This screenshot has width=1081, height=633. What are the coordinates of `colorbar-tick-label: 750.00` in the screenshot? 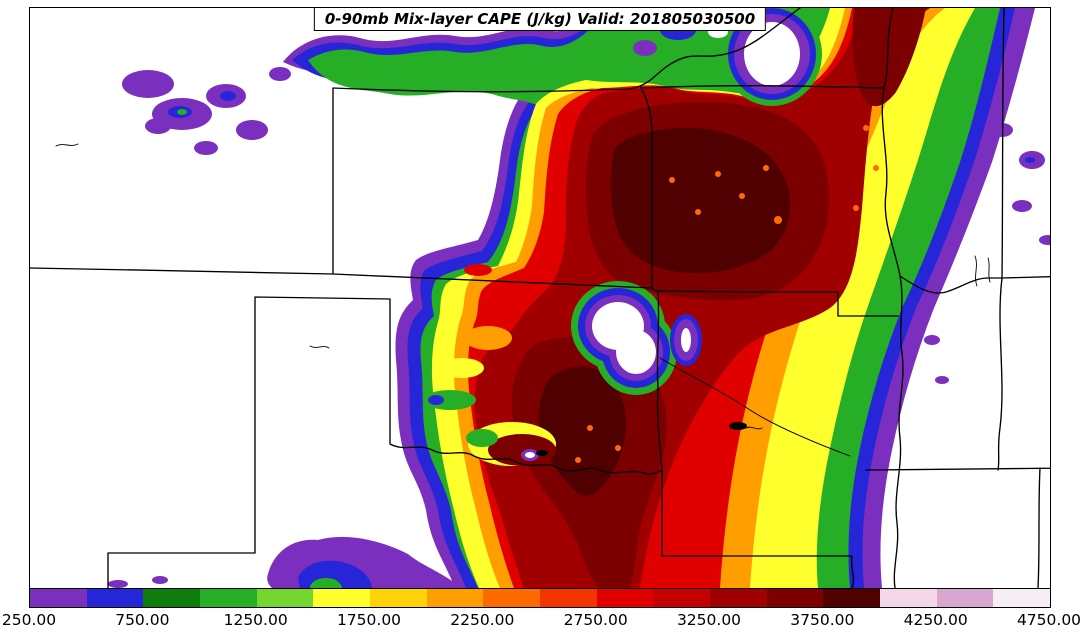 It's located at (142, 620).